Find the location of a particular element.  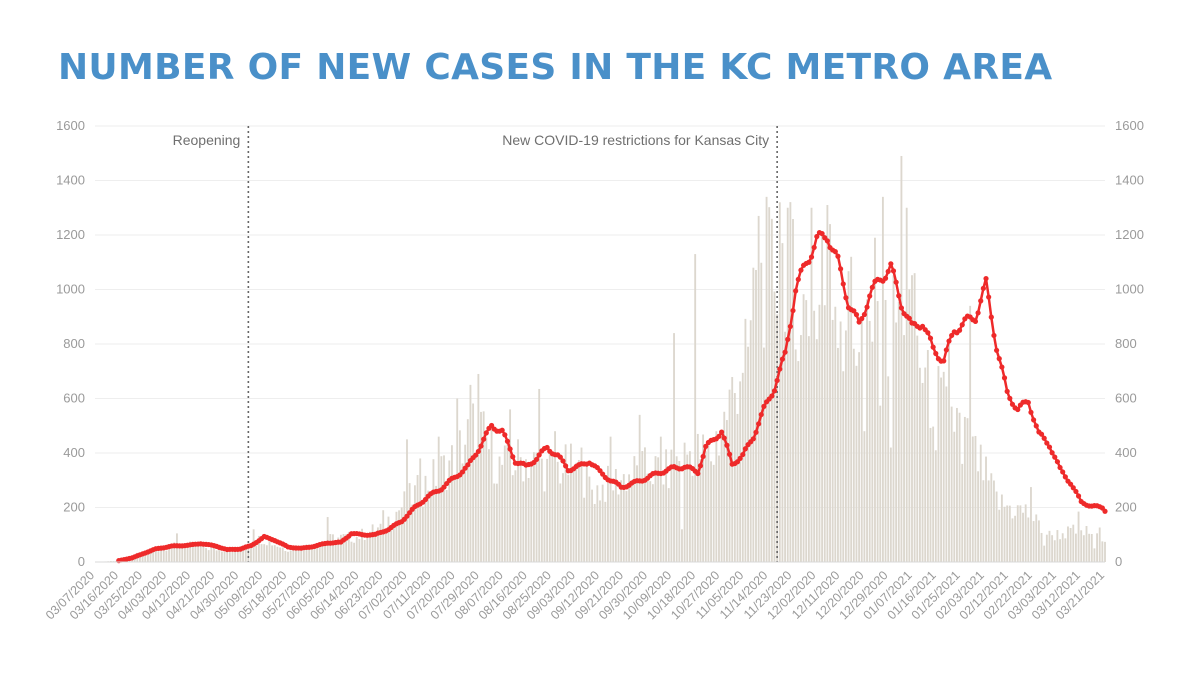

y-tick-label-right: 1200 is located at coordinates (1129, 234).